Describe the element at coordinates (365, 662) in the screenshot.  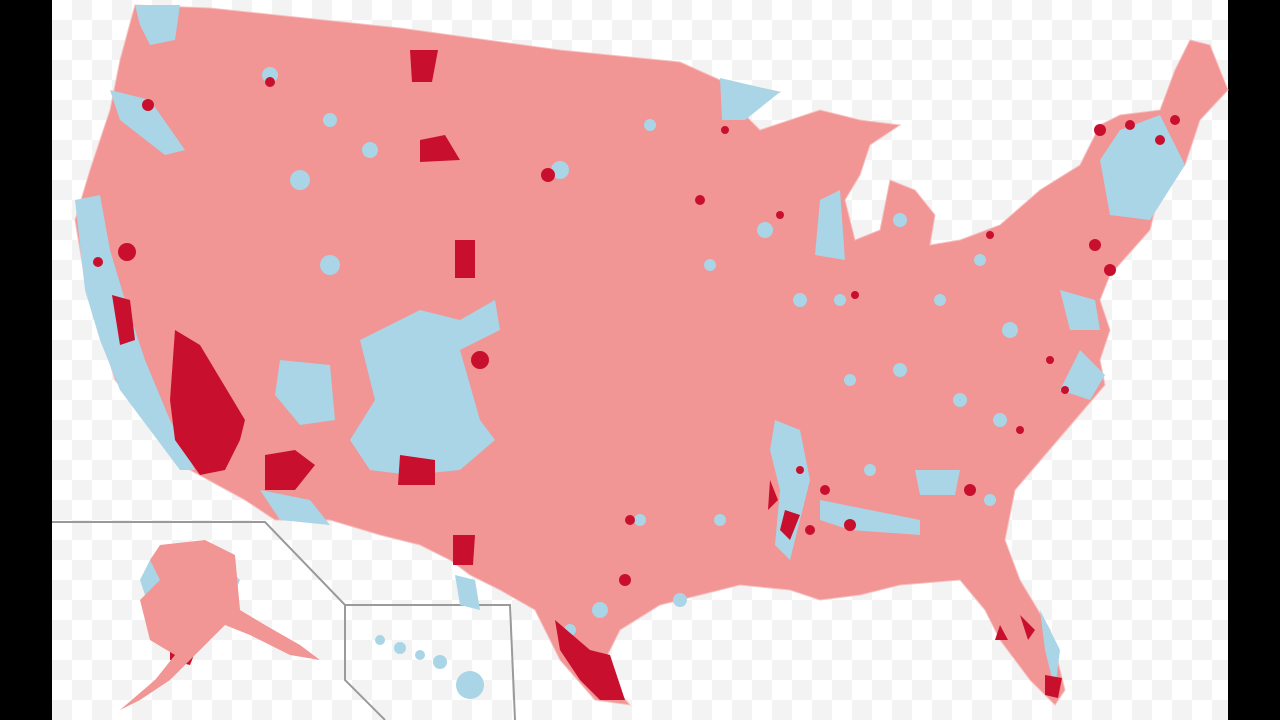
I see `inset-border-line` at that location.